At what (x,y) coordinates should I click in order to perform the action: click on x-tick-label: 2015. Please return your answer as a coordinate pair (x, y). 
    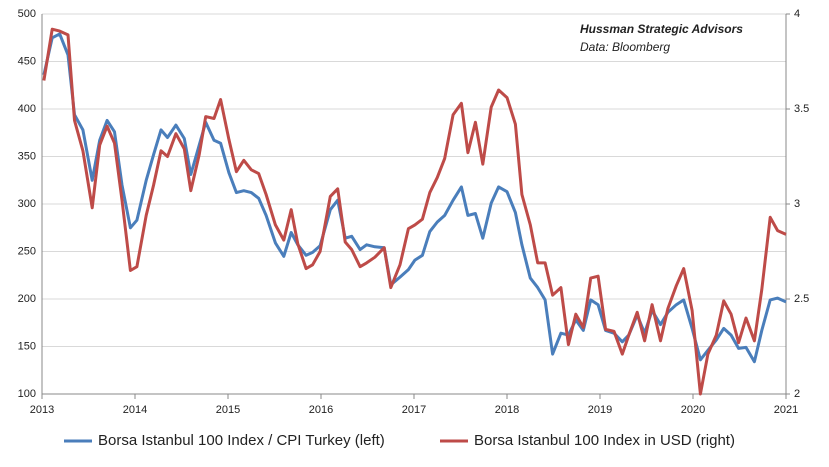
    Looking at the image, I should click on (228, 410).